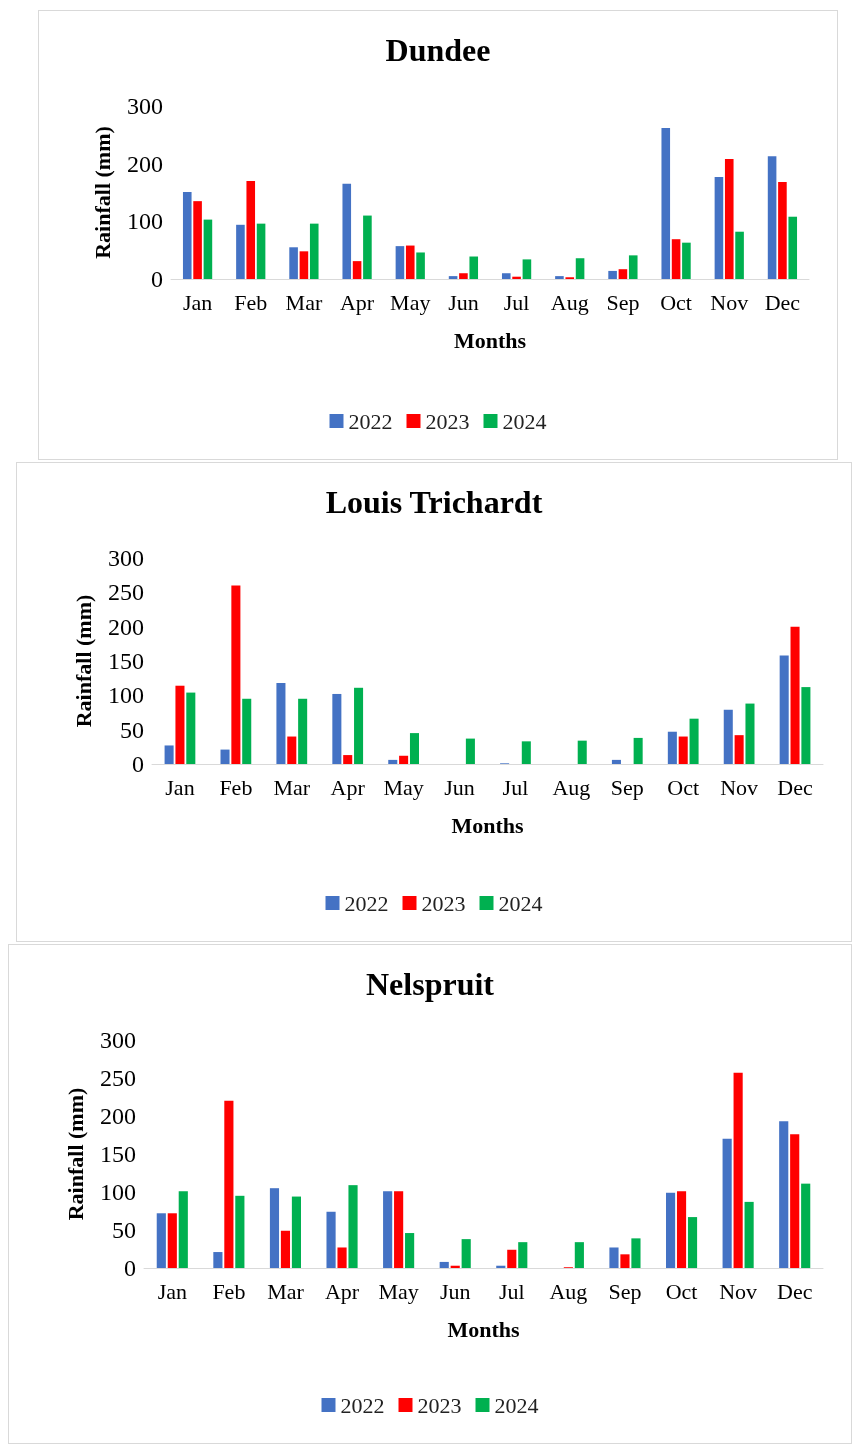 Image resolution: width=852 pixels, height=1444 pixels. Describe the element at coordinates (126, 695) in the screenshot. I see `y-tick-label: 100` at that location.